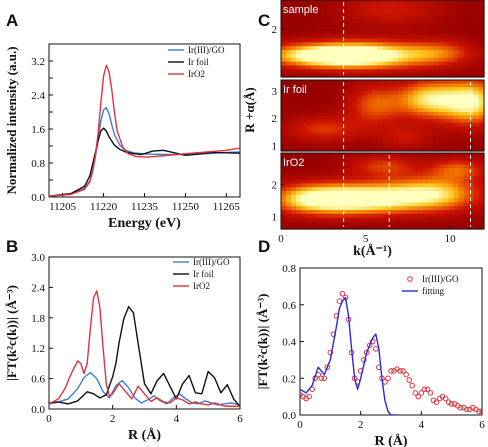 The width and height of the screenshot is (488, 447). I want to click on data-point, so click(406, 374).